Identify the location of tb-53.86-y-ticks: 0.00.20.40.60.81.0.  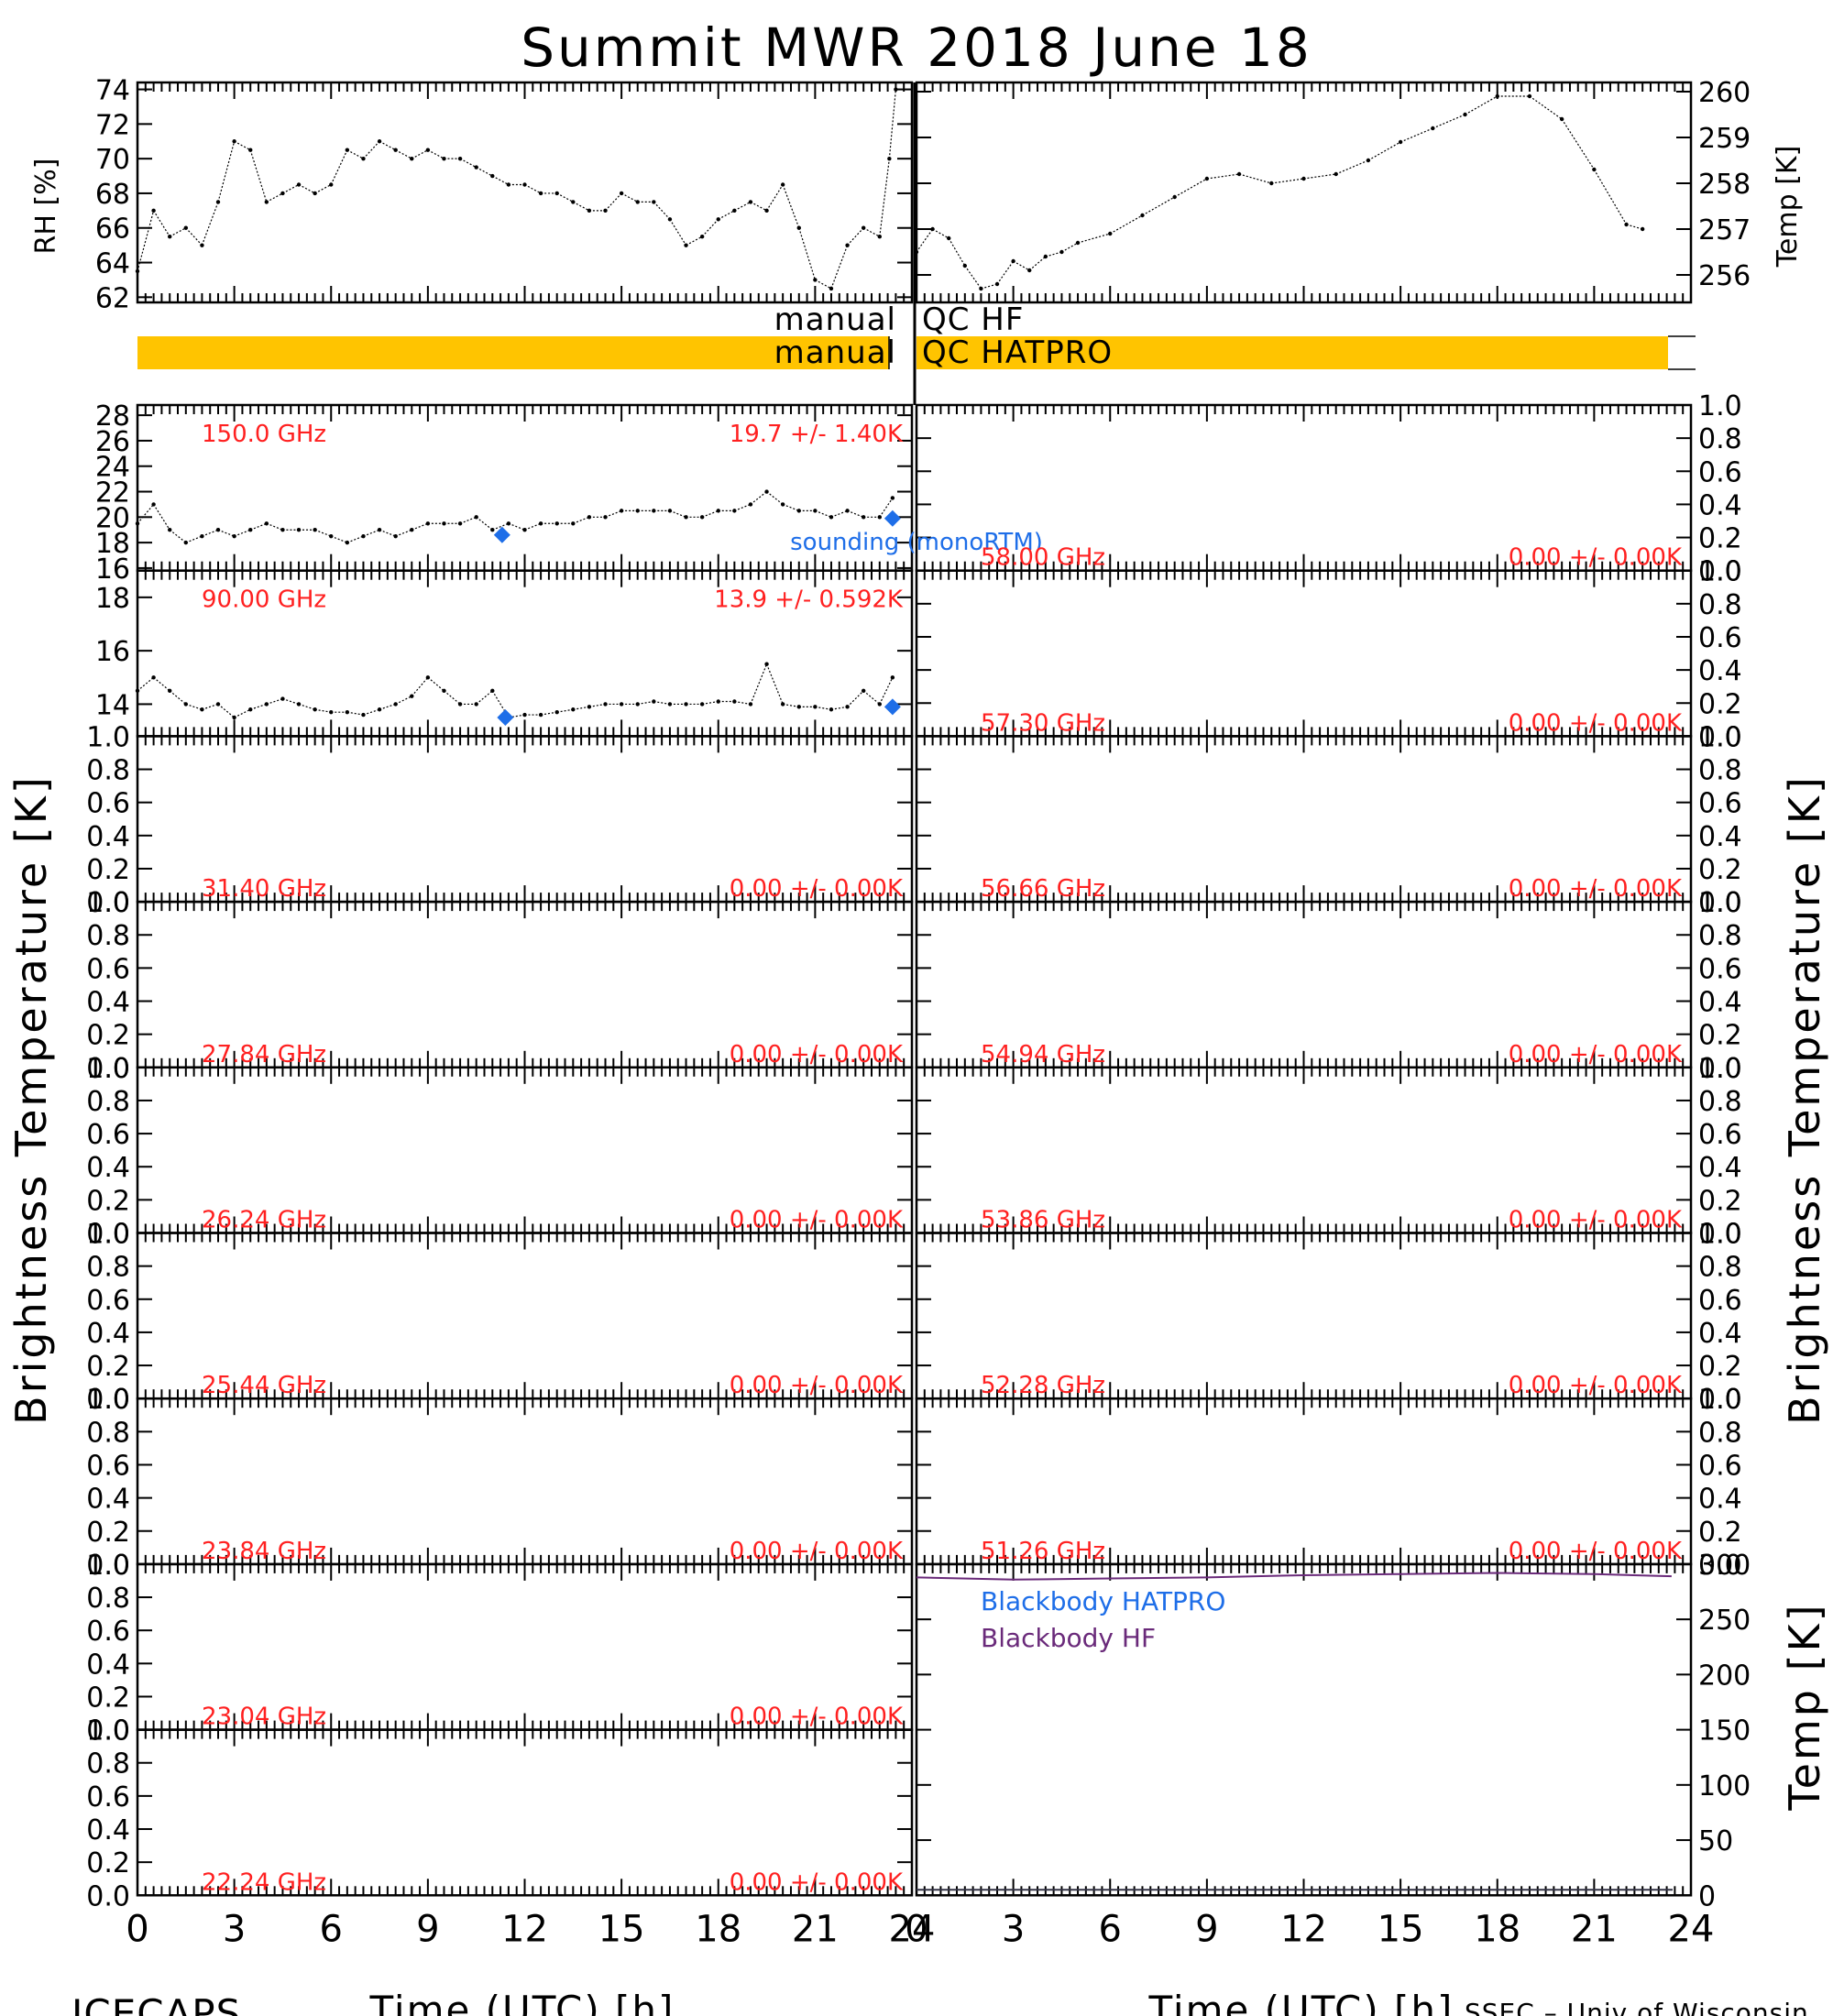
(1329, 1152).